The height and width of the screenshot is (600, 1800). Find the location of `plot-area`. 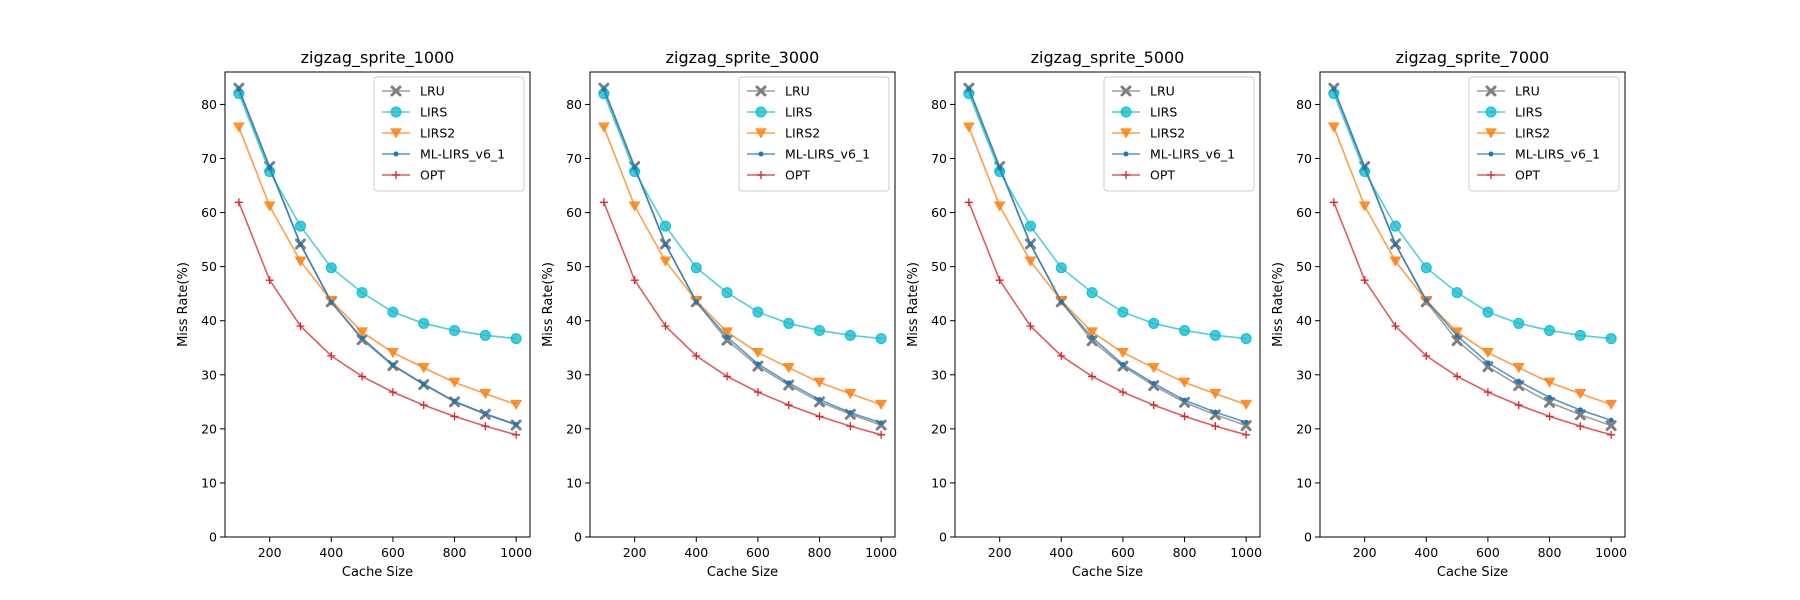

plot-area is located at coordinates (1472, 260).